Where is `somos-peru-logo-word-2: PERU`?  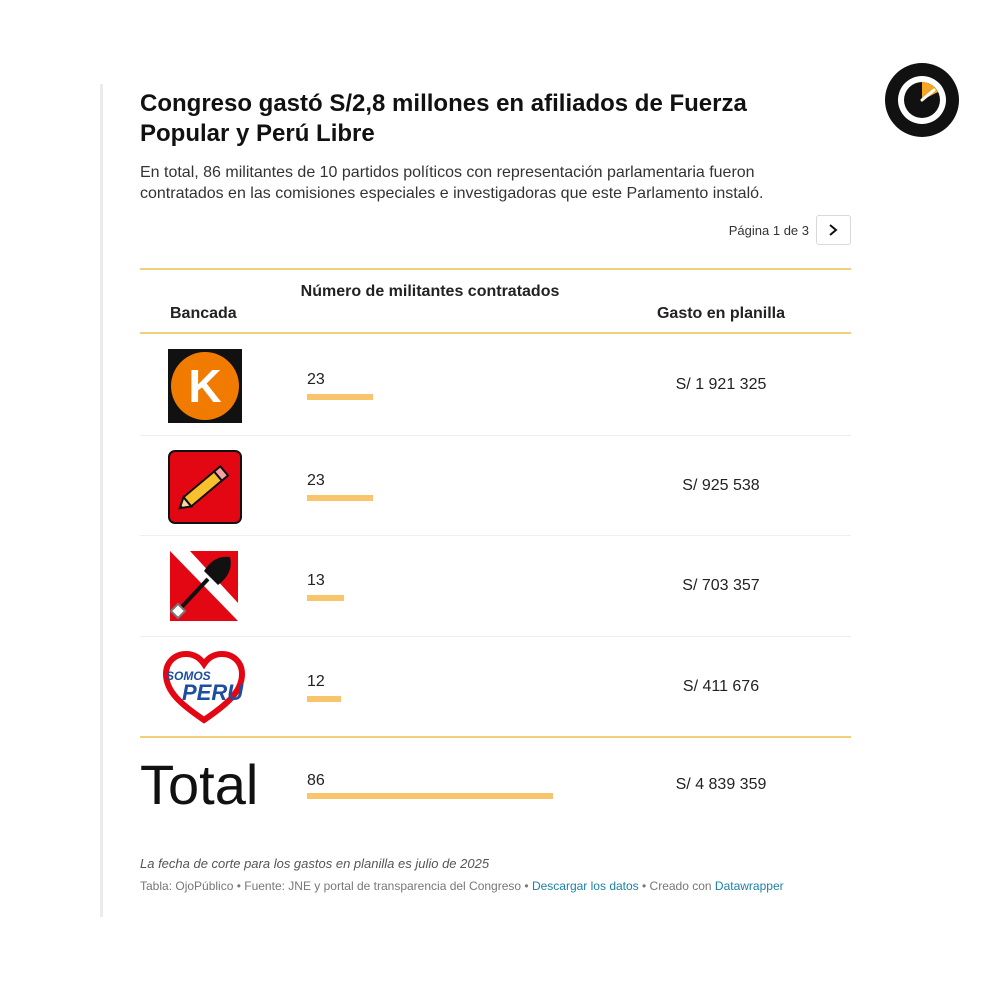 somos-peru-logo-word-2: PERU is located at coordinates (213, 692).